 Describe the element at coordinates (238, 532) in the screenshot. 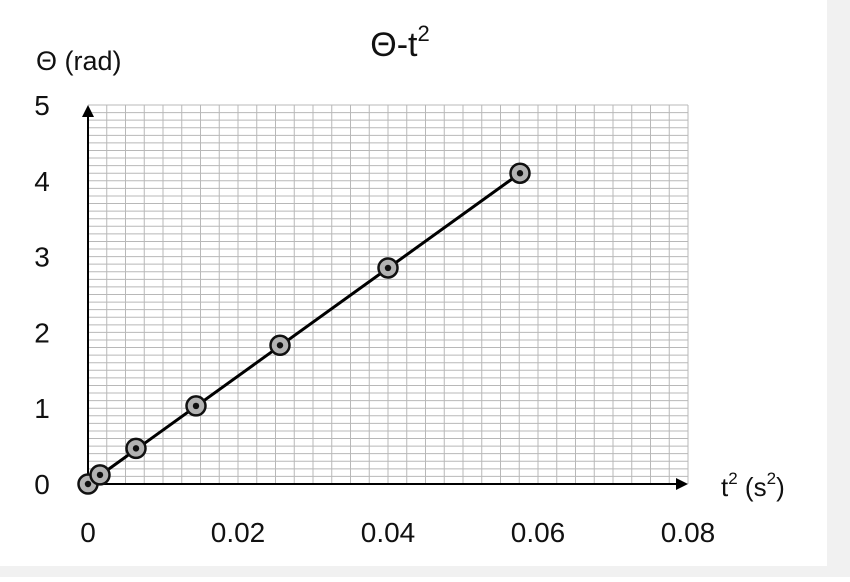

I see `x-tick-label: 0.02` at that location.